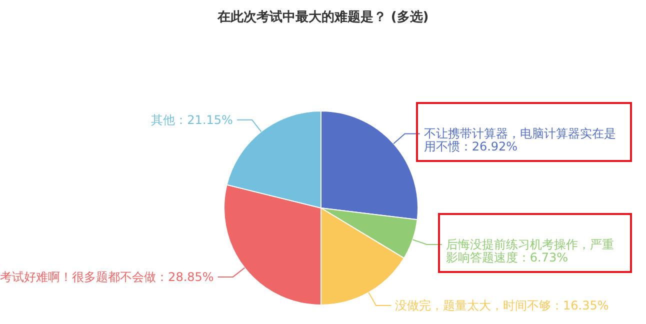 The width and height of the screenshot is (646, 324). I want to click on slice-label: 其他：21.15%, so click(192, 119).